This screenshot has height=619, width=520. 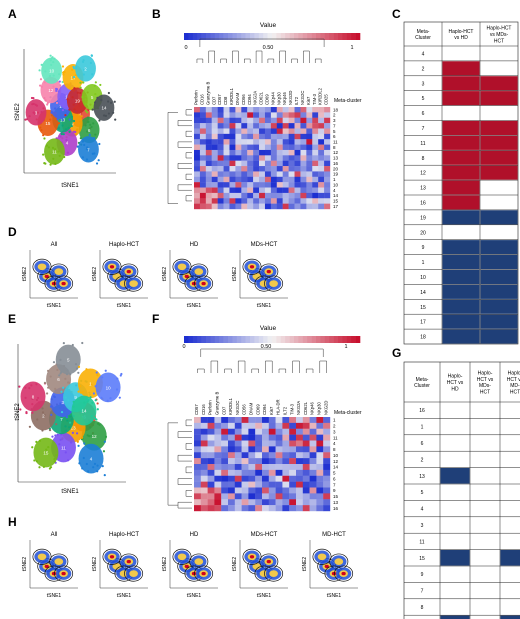 What do you see at coordinates (336, 461) in the screenshot?
I see `heatmap-f-row-label: 12` at bounding box center [336, 461].